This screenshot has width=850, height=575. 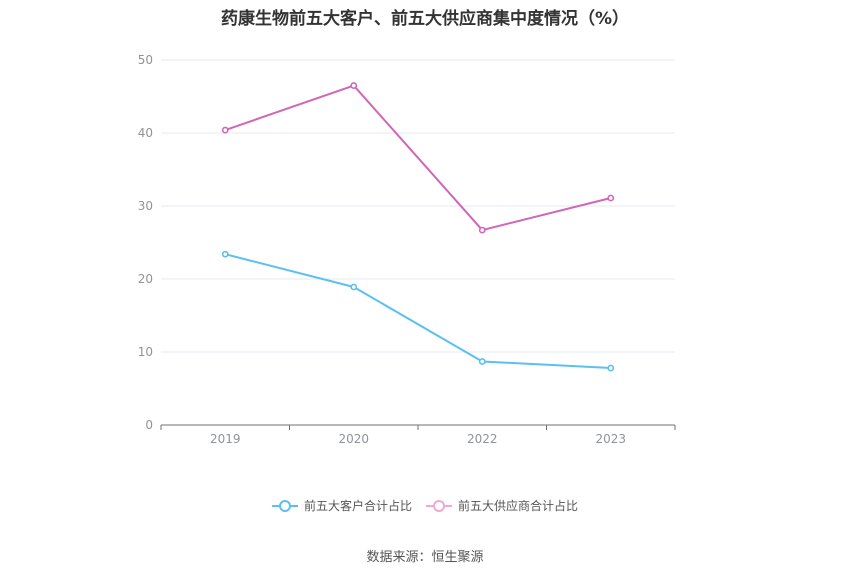 I want to click on x-tick-label: 2019, so click(x=225, y=439).